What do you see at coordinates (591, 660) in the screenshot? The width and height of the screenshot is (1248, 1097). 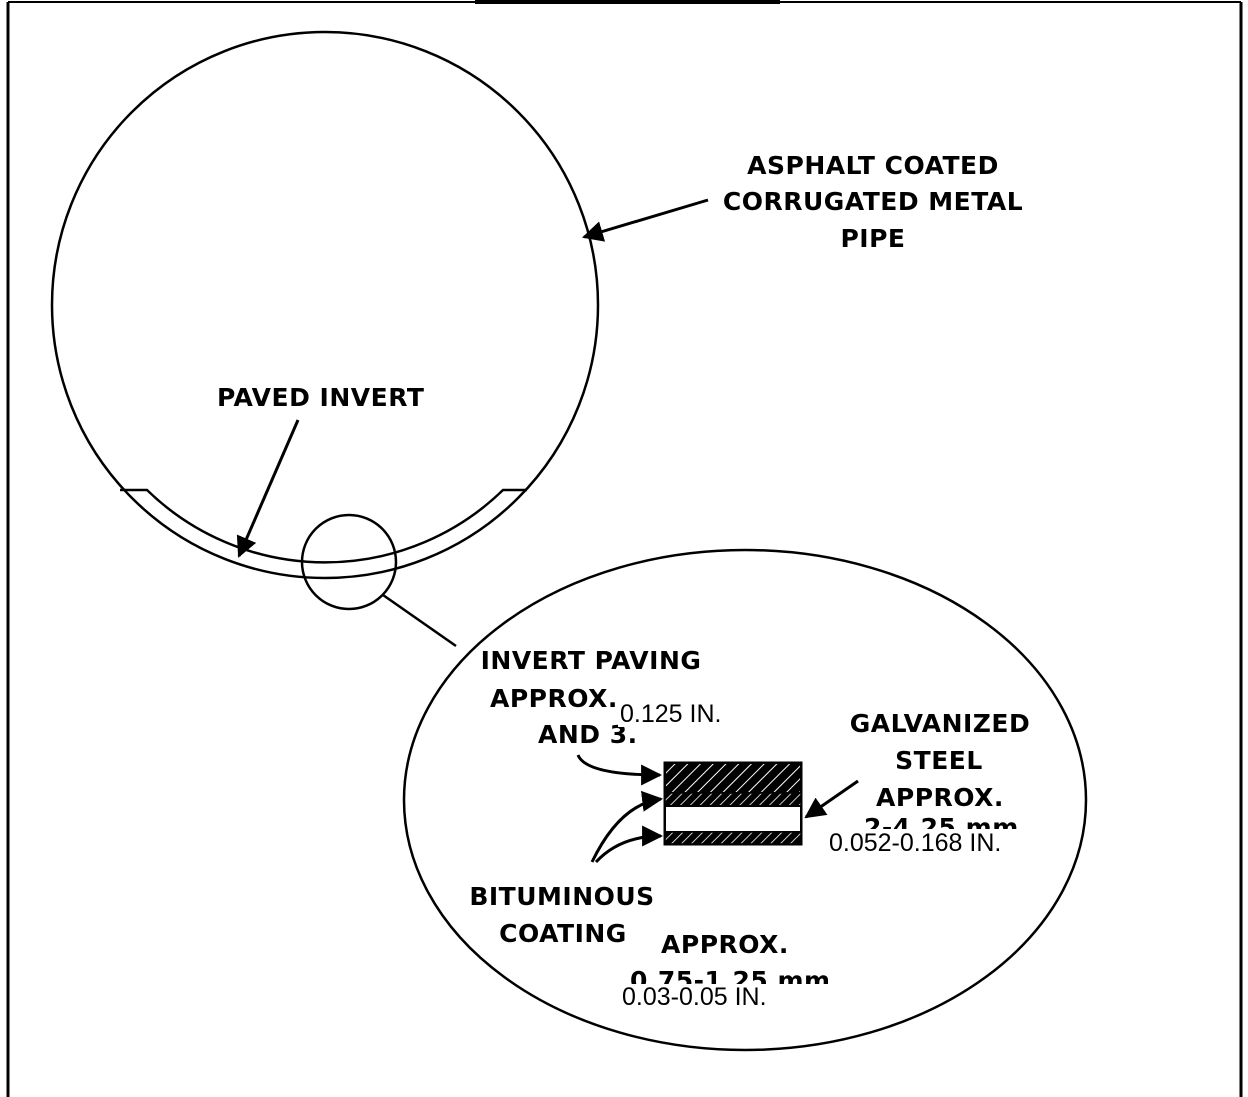 I see `invert-paving-label-line1: INVERT PAVING` at bounding box center [591, 660].